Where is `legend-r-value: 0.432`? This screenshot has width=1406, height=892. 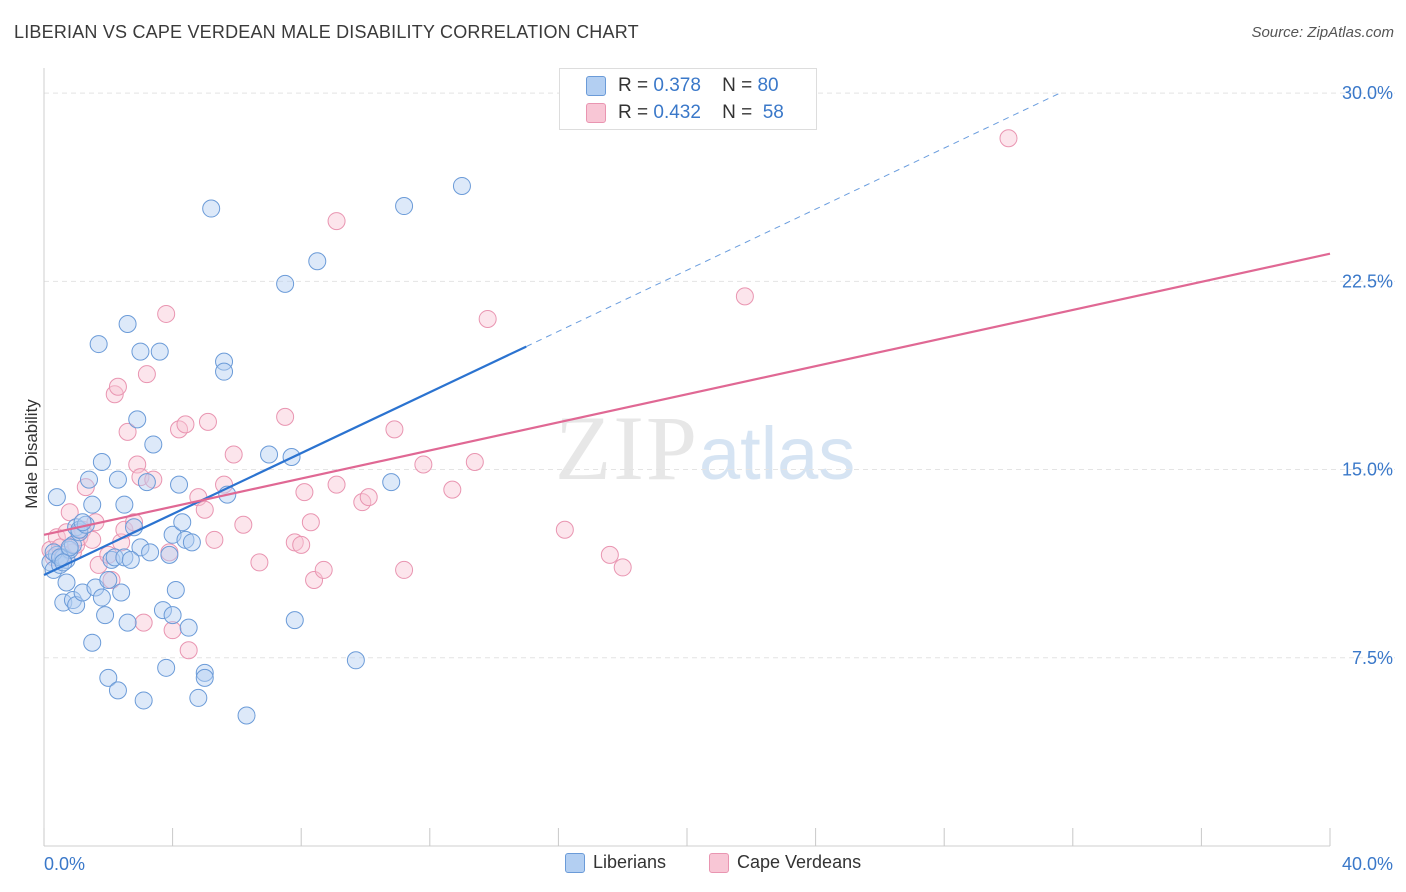 legend-r-value: 0.432 is located at coordinates (677, 112).